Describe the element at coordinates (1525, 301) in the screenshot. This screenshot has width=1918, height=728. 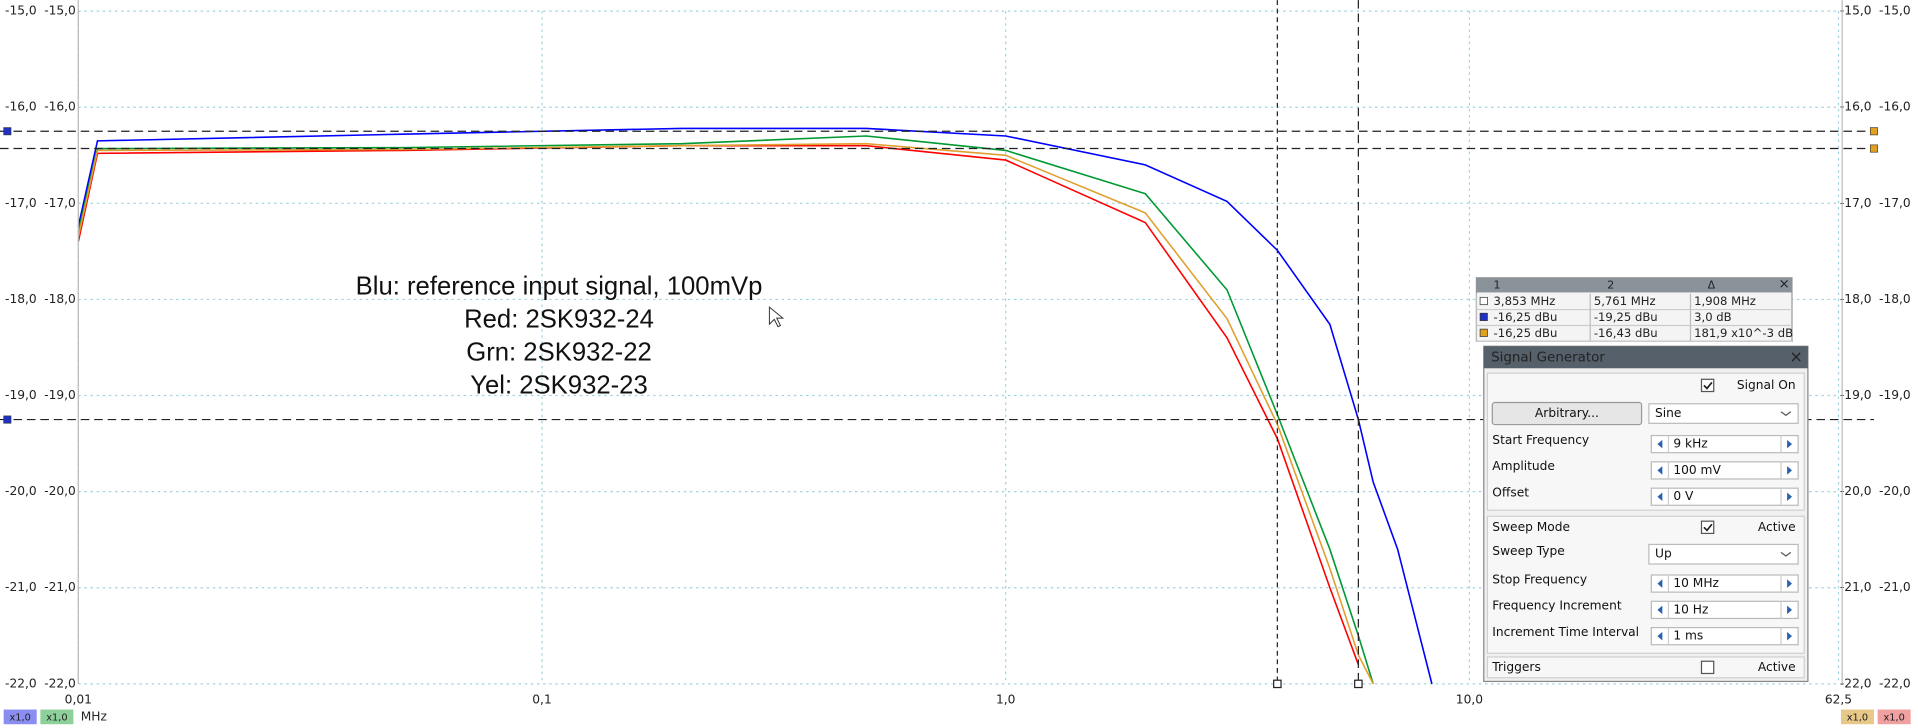
I see `table-cell: 3,853 MHz` at that location.